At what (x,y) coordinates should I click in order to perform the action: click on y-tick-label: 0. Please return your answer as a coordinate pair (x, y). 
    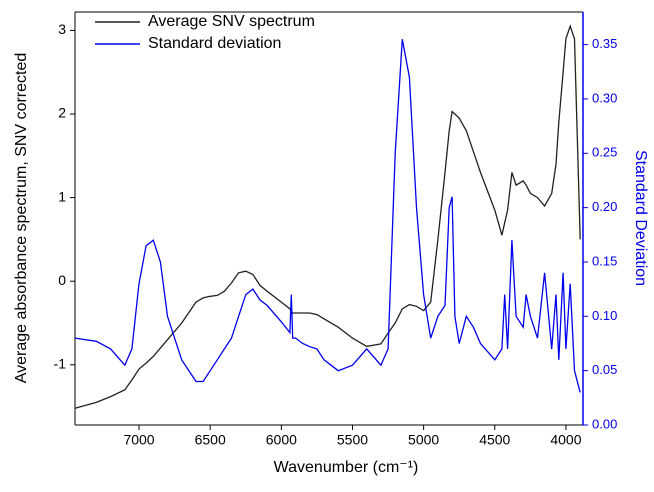
    Looking at the image, I should click on (62, 280).